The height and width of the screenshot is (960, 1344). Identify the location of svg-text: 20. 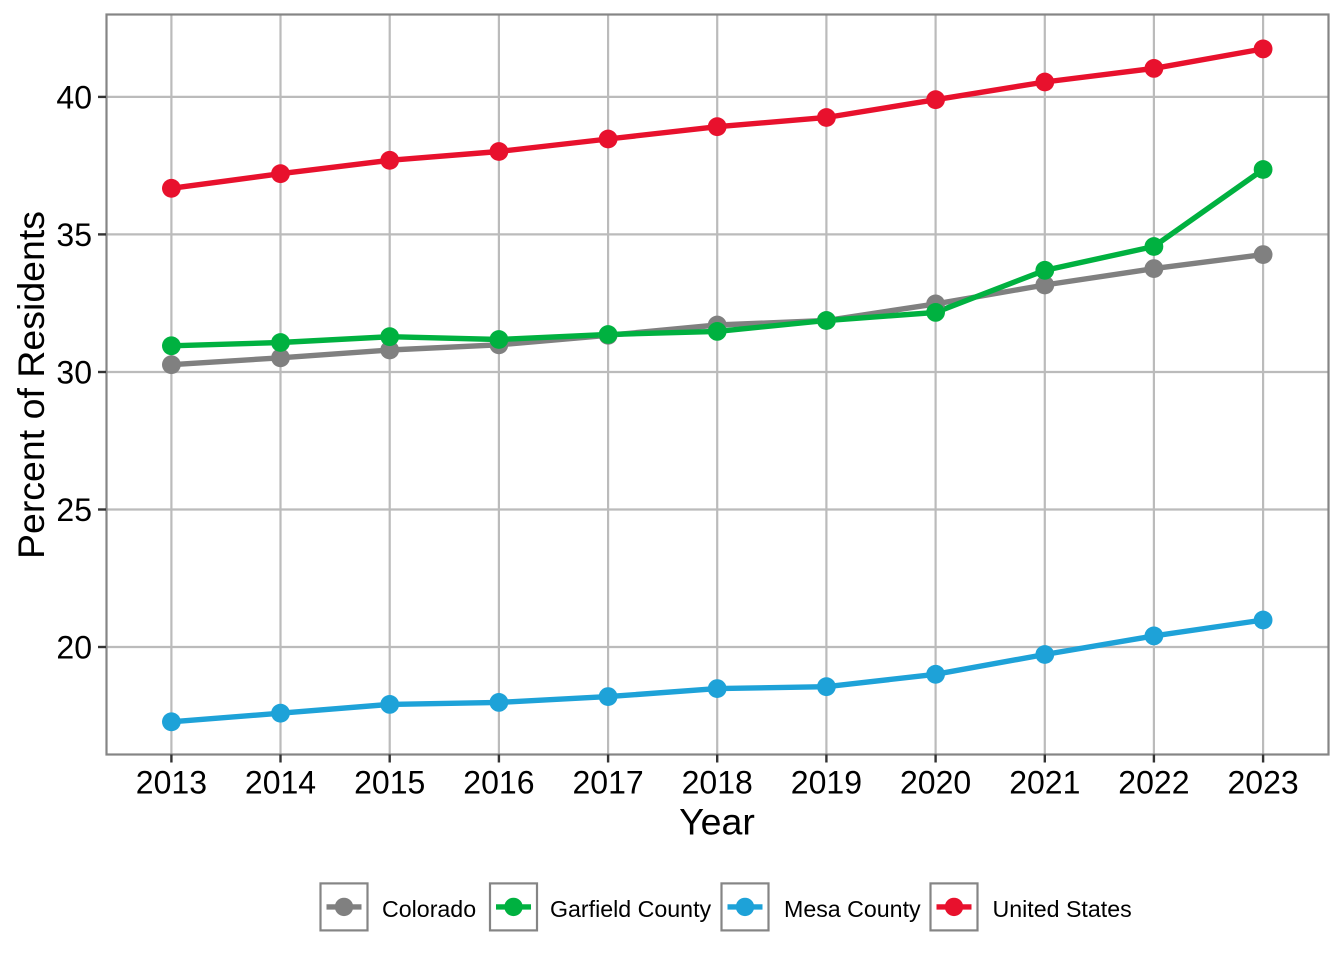
(74, 648).